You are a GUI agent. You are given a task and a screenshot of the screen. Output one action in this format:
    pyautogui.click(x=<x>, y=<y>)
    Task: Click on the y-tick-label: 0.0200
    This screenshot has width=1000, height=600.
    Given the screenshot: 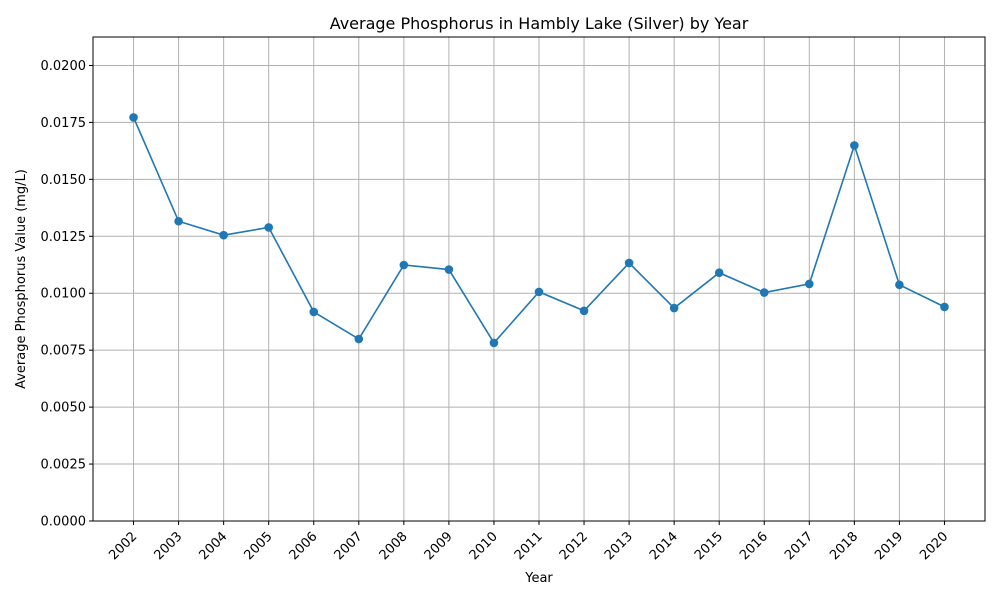 What is the action you would take?
    pyautogui.click(x=64, y=66)
    